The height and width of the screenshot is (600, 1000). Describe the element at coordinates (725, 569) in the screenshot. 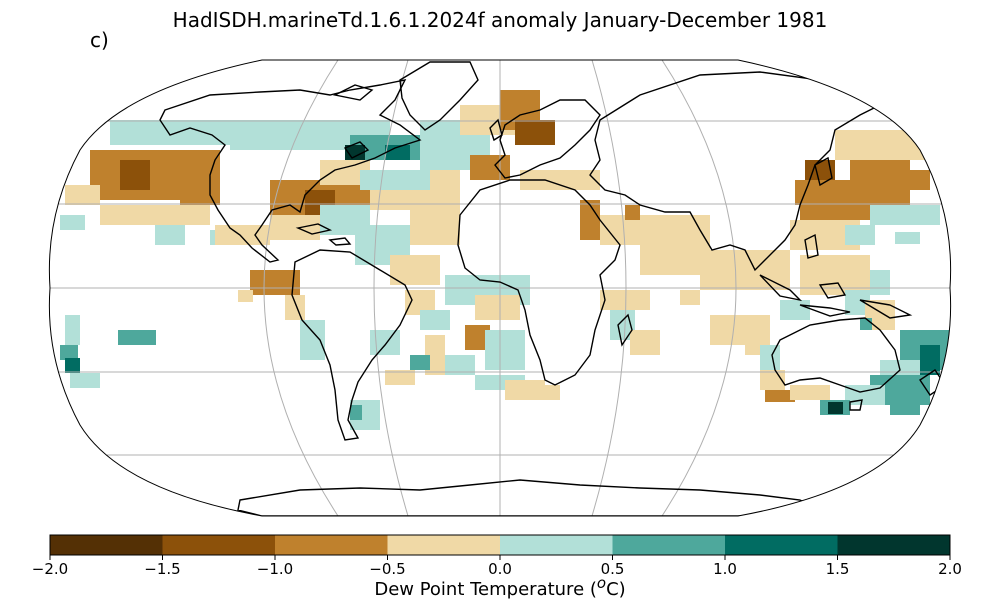

I see `colorbar-tick-label: 1.0` at that location.